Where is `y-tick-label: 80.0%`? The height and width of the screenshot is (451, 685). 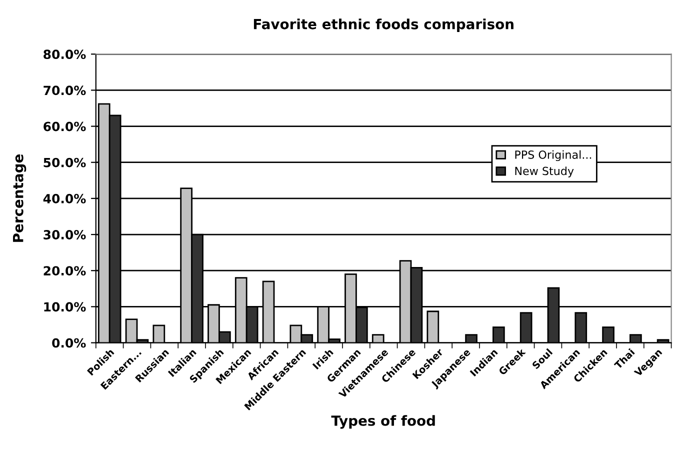
y-tick-label: 80.0% is located at coordinates (65, 55).